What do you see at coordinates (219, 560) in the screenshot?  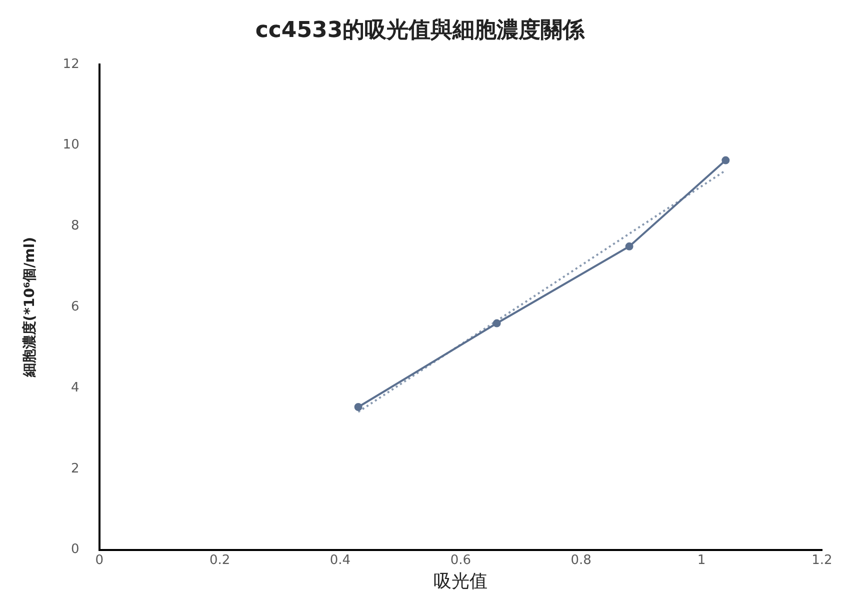 I see `x-tick-label: 0.2` at bounding box center [219, 560].